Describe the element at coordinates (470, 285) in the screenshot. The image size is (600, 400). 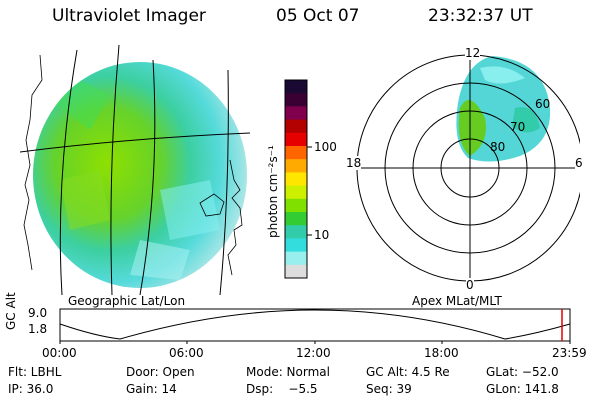
I see `mlt-label-0: 0` at that location.